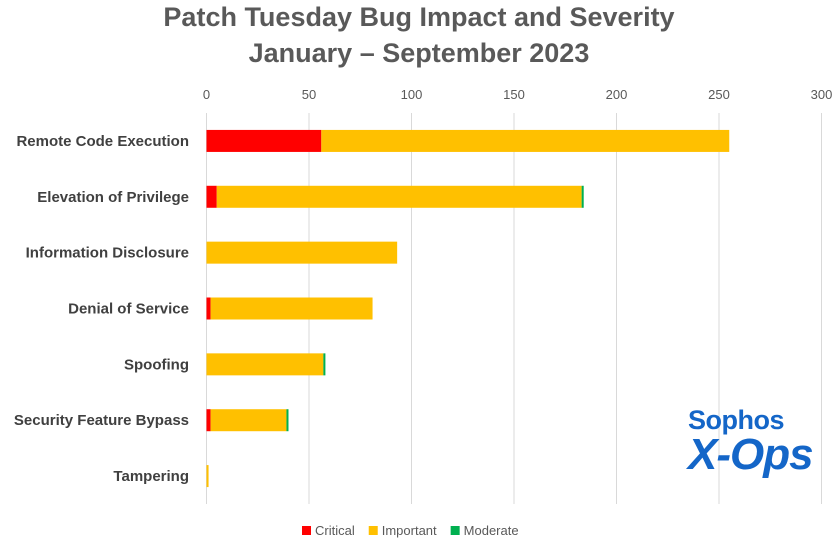 The width and height of the screenshot is (838, 544). I want to click on category-label: Tampering, so click(151, 476).